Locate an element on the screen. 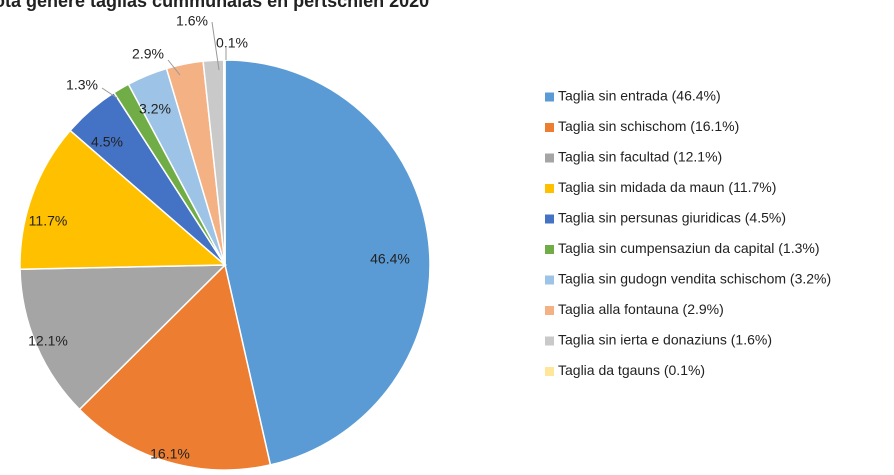  legend-label: Taglia sin entrada (46.4%) is located at coordinates (639, 96).